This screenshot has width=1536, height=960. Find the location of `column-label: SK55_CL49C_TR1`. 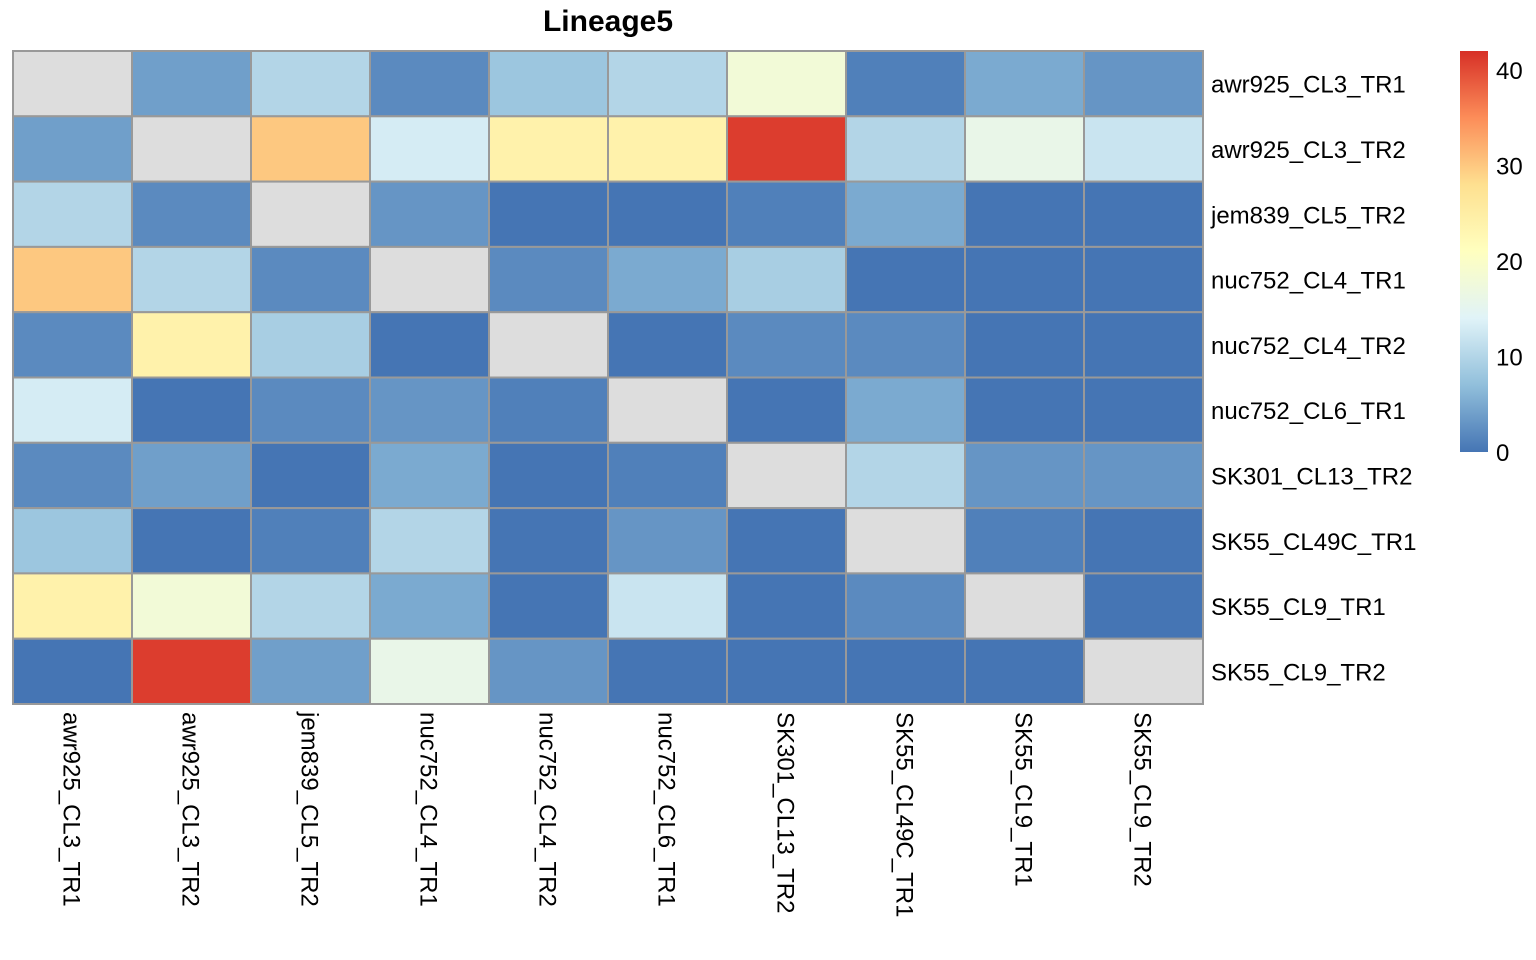

column-label: SK55_CL49C_TR1 is located at coordinates (904, 814).